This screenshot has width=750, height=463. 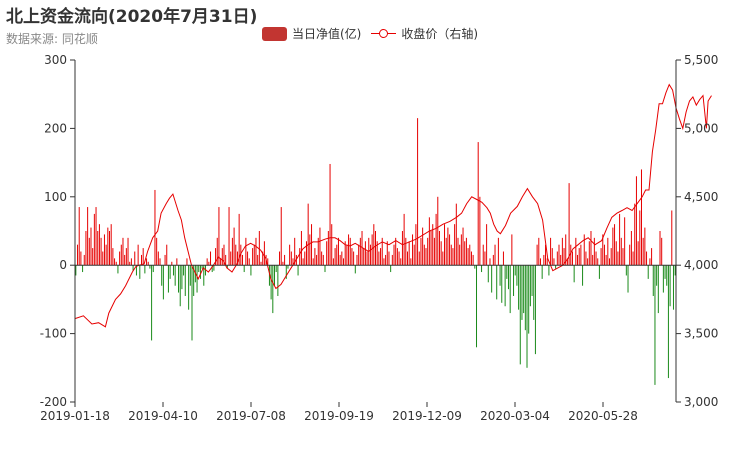 I want to click on legend-item-net-flow: 当日净值(亿), so click(x=311, y=33).